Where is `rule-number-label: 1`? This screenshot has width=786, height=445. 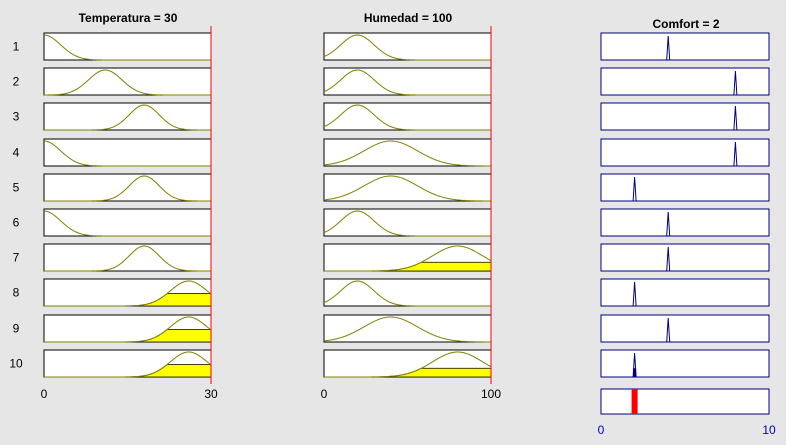 rule-number-label: 1 is located at coordinates (16, 47).